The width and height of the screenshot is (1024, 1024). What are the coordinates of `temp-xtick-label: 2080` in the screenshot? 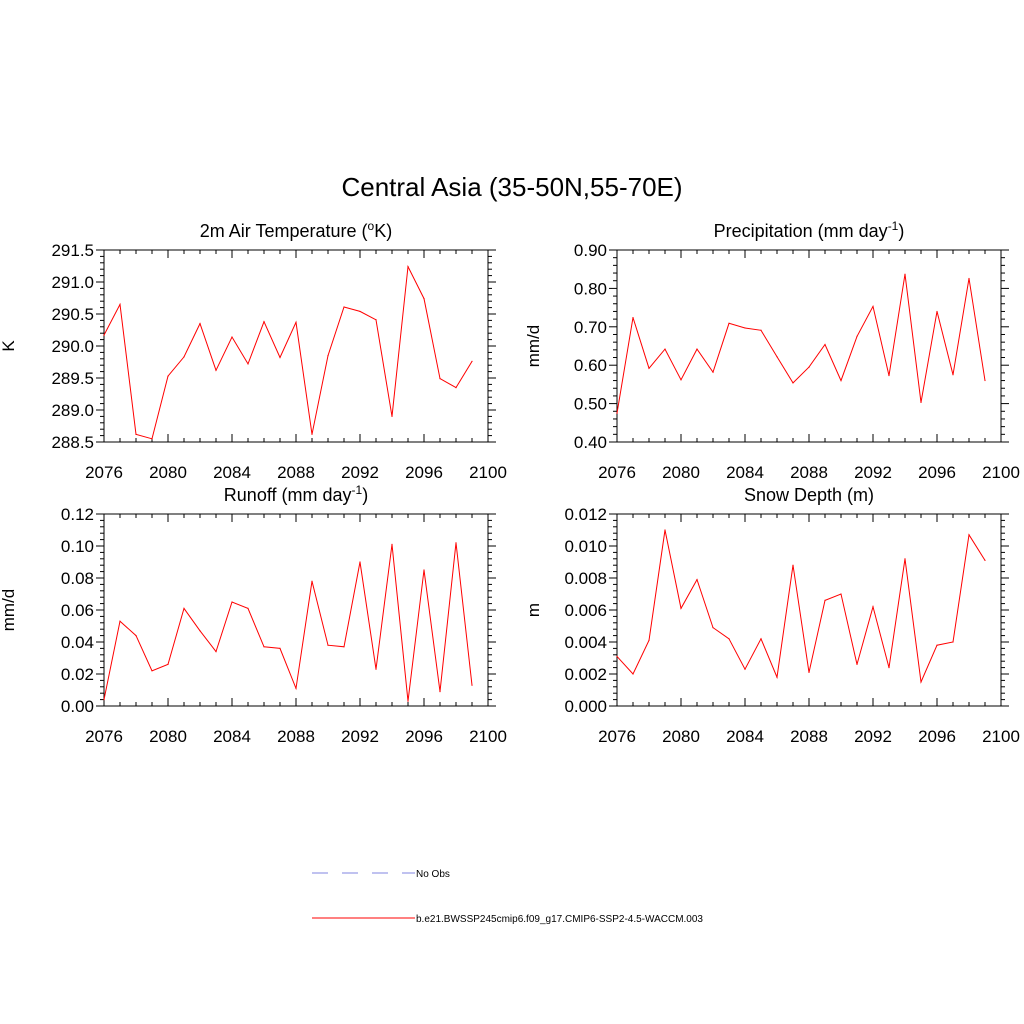 It's located at (168, 472).